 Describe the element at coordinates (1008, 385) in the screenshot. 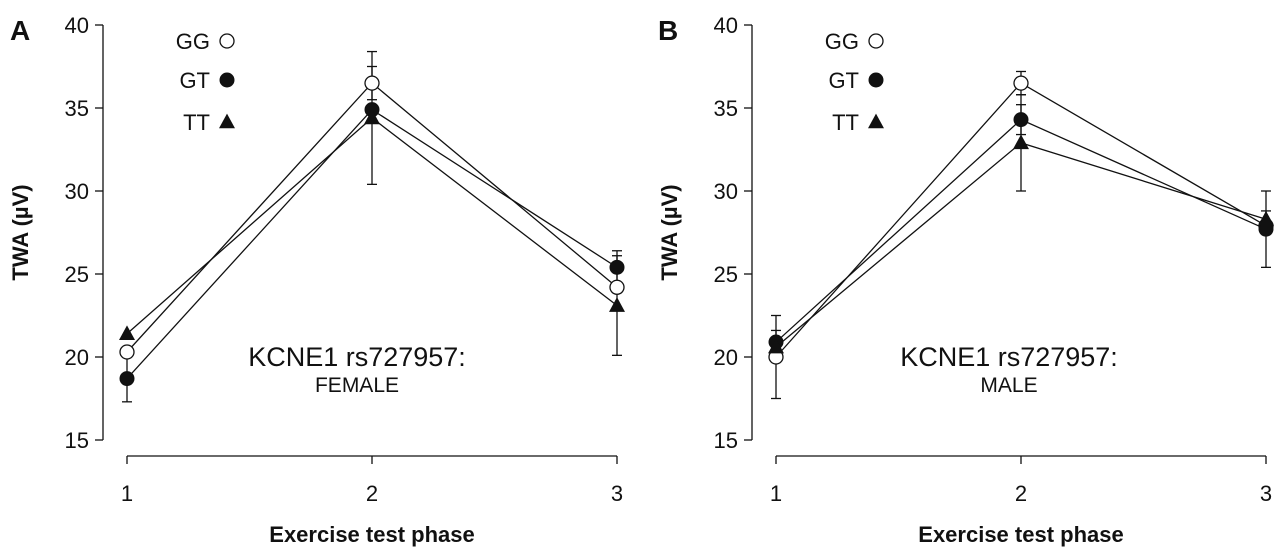

I see `annotation-sex: MALE` at that location.